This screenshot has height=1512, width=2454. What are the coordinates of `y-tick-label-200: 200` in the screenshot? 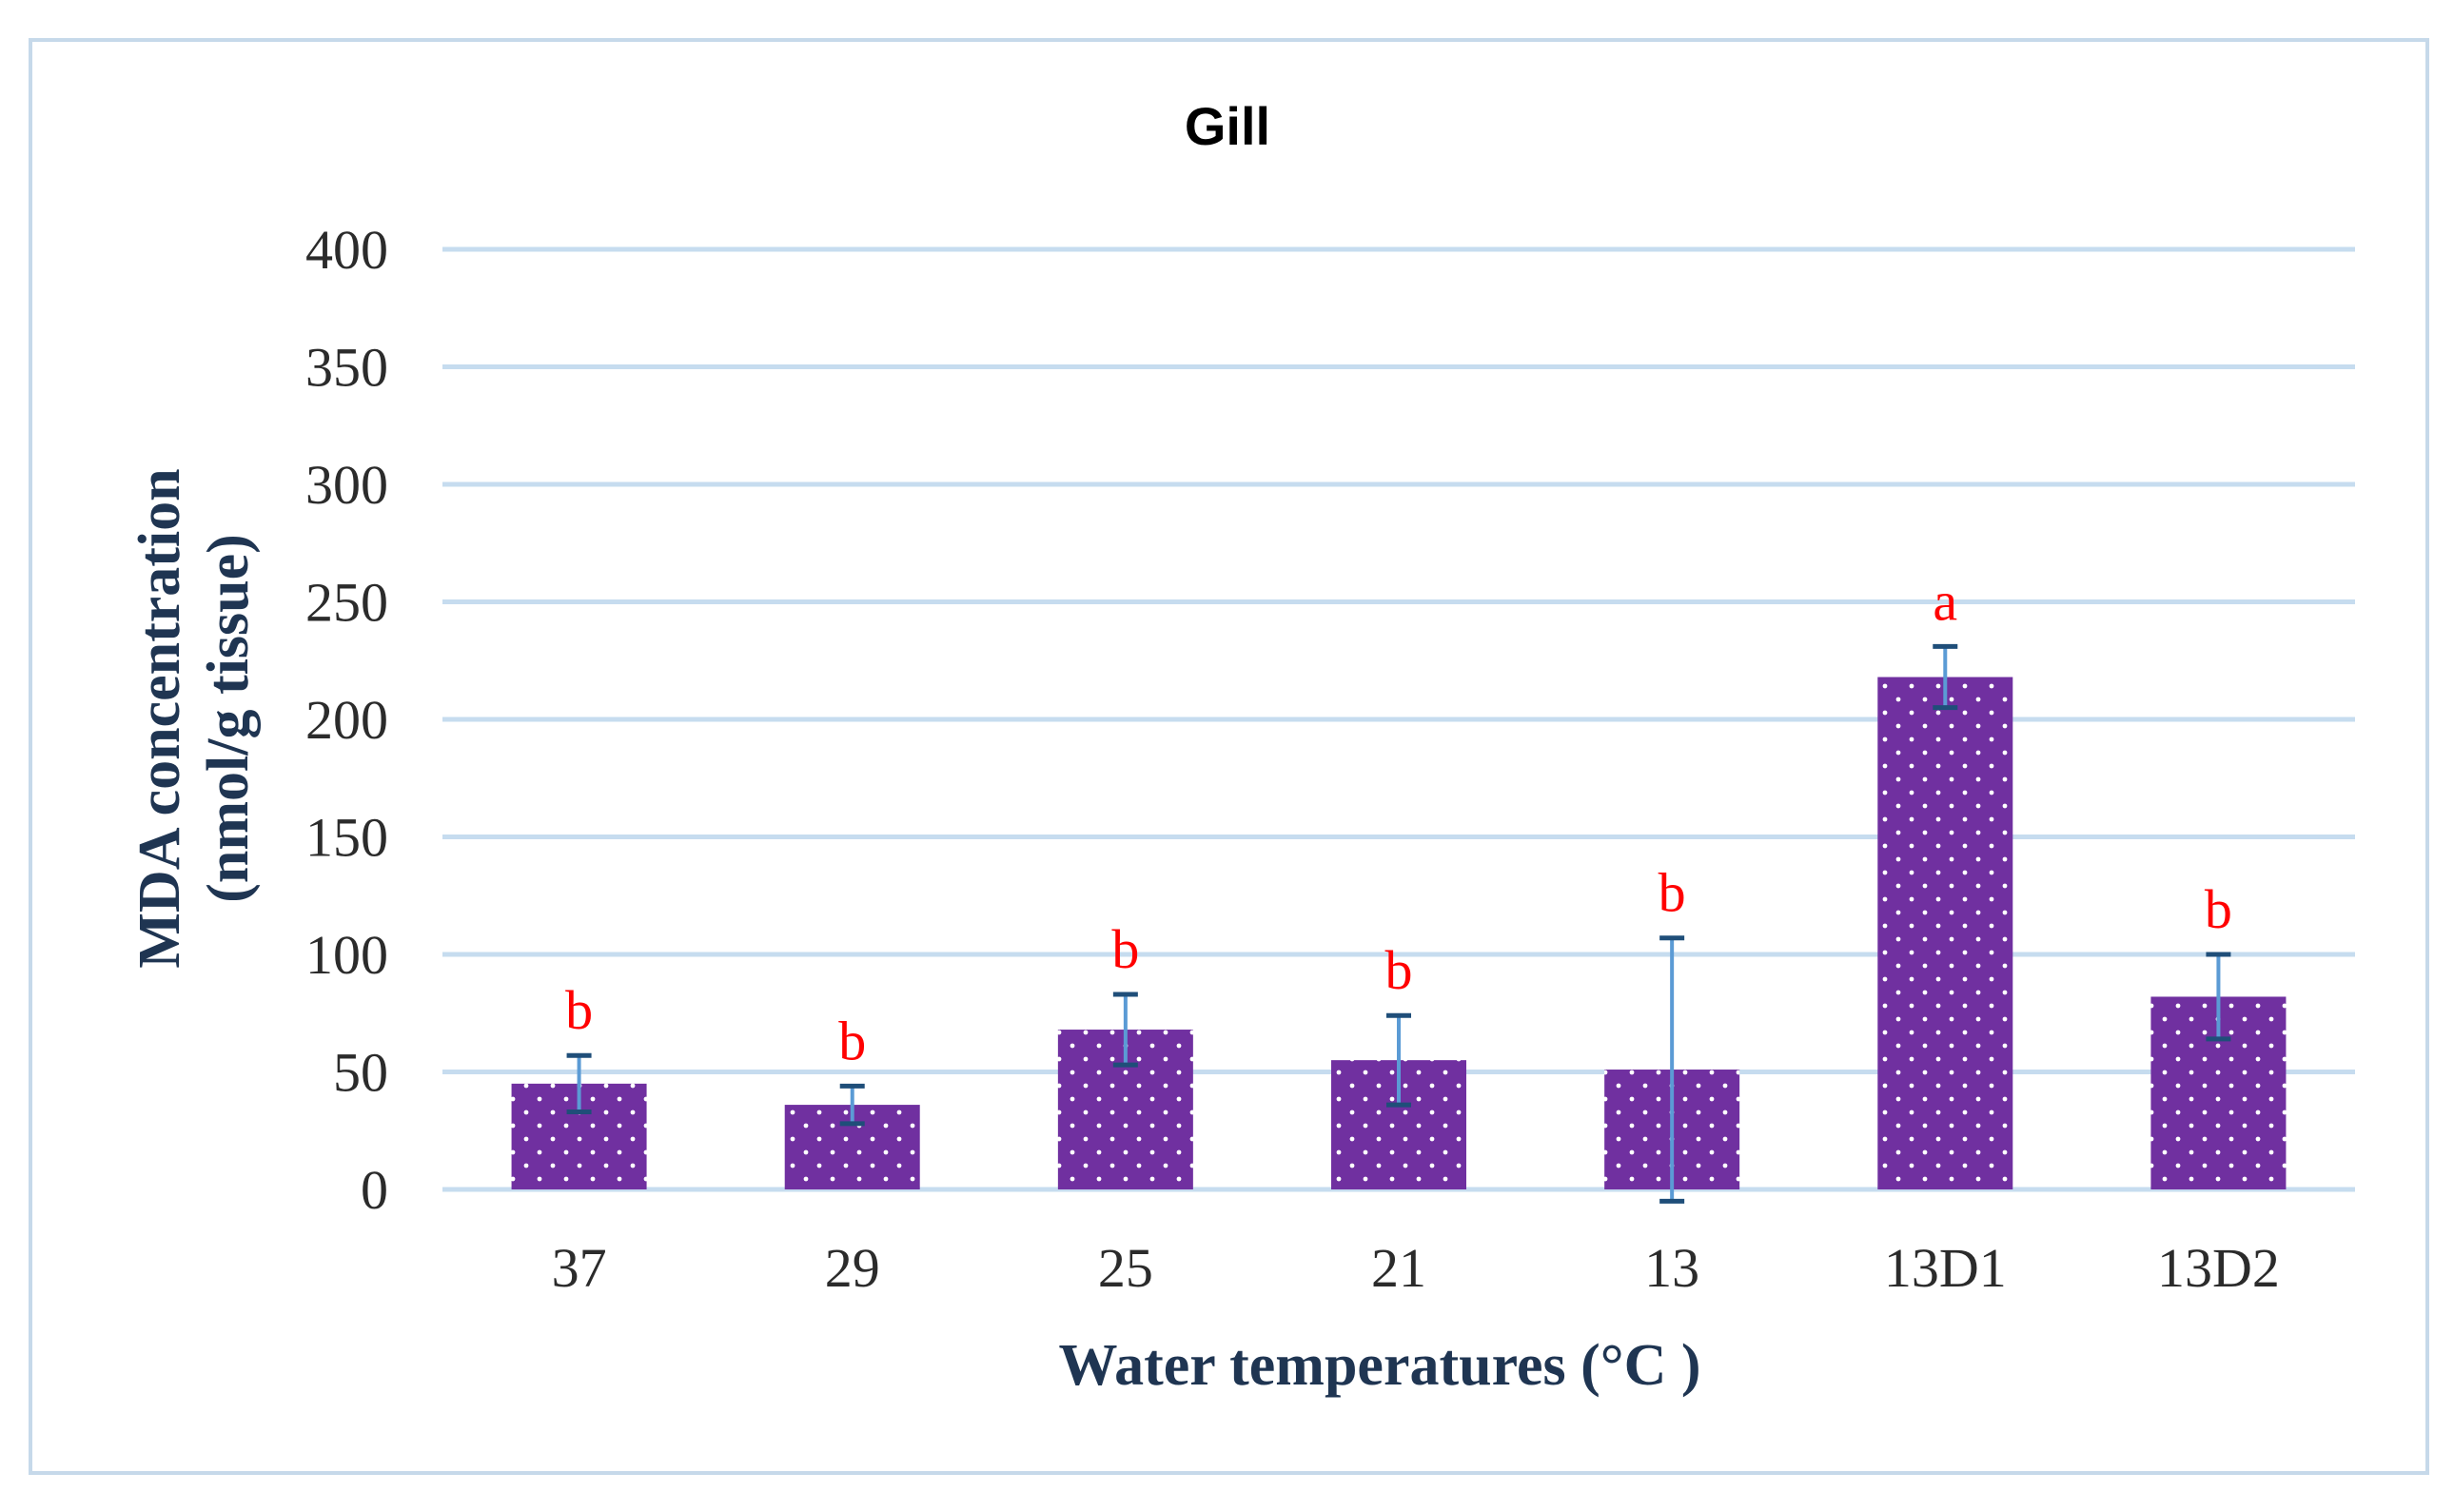 It's located at (346, 720).